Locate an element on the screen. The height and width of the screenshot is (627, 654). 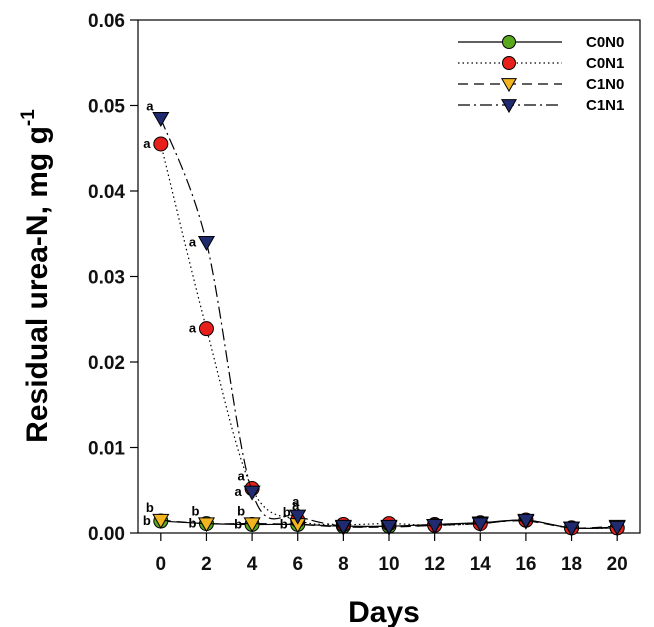
y-axis-title: Residual urea-N, mg g-1 is located at coordinates (36, 276).